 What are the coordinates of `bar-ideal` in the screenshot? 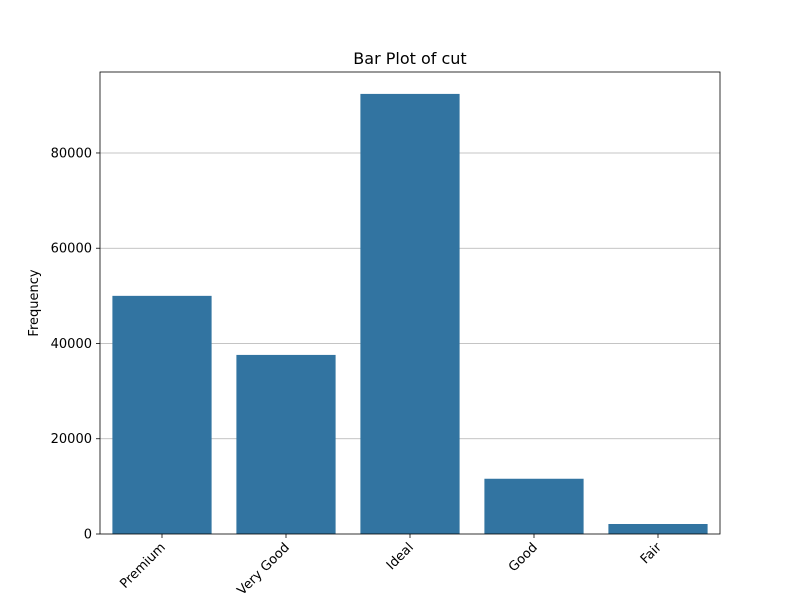 It's located at (410, 314).